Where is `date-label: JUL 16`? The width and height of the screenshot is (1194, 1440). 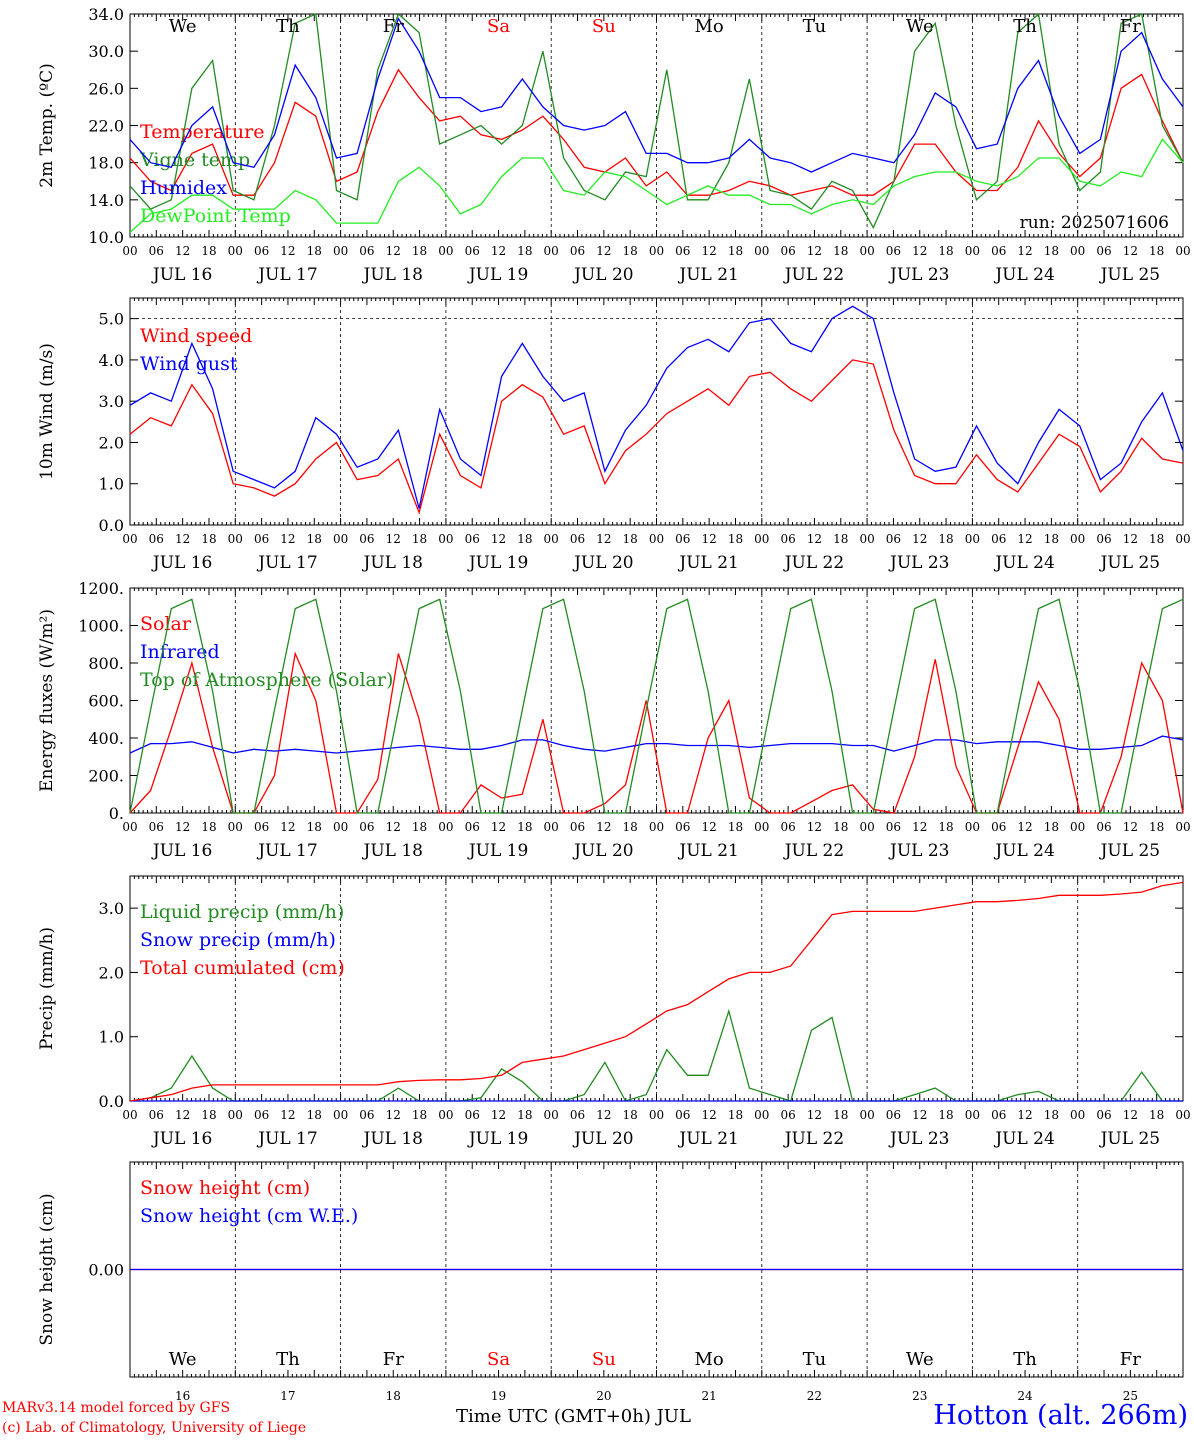
date-label: JUL 16 is located at coordinates (181, 1139).